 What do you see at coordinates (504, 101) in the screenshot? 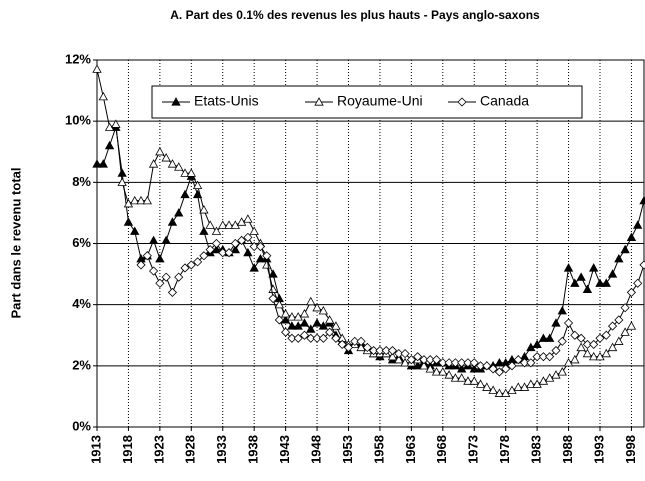
I see `legend-label: Canada` at bounding box center [504, 101].